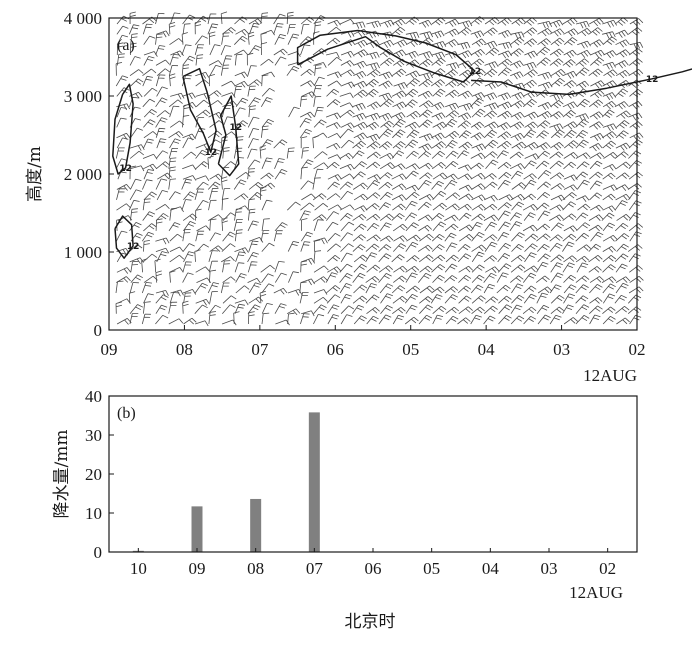 The height and width of the screenshot is (647, 692). Describe the element at coordinates (35, 174) in the screenshot. I see `panel-a-y-axis-label: 高度/m` at that location.